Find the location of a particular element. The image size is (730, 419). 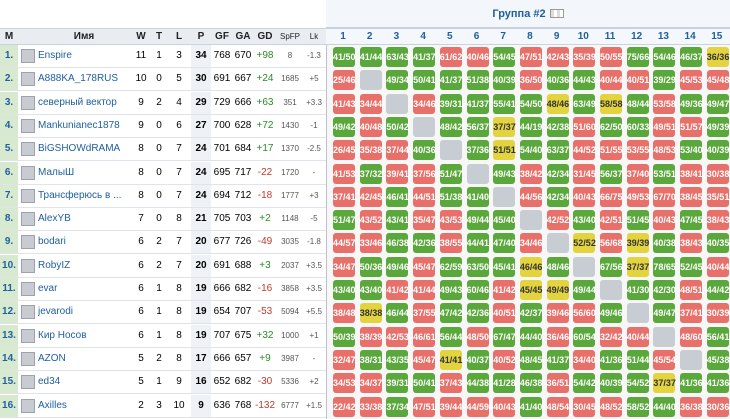

grid-result-cell: 38/48 is located at coordinates (344, 313).